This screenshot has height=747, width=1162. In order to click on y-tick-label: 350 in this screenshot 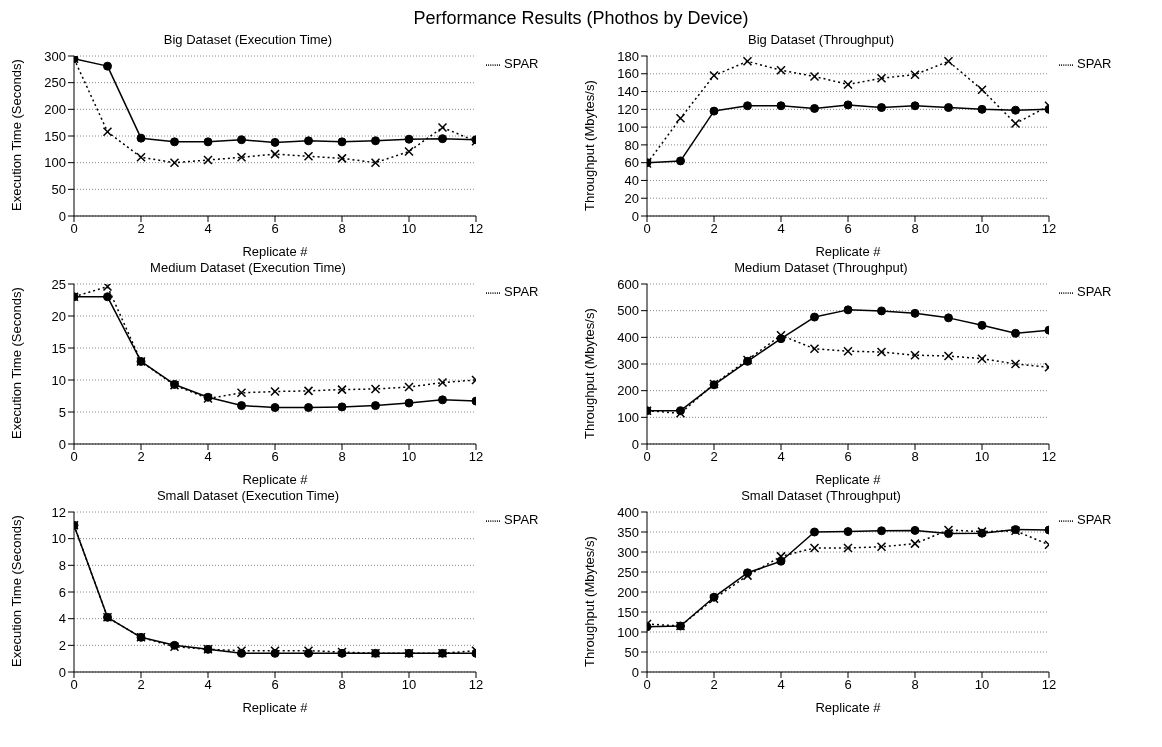, I will do `click(628, 532)`.